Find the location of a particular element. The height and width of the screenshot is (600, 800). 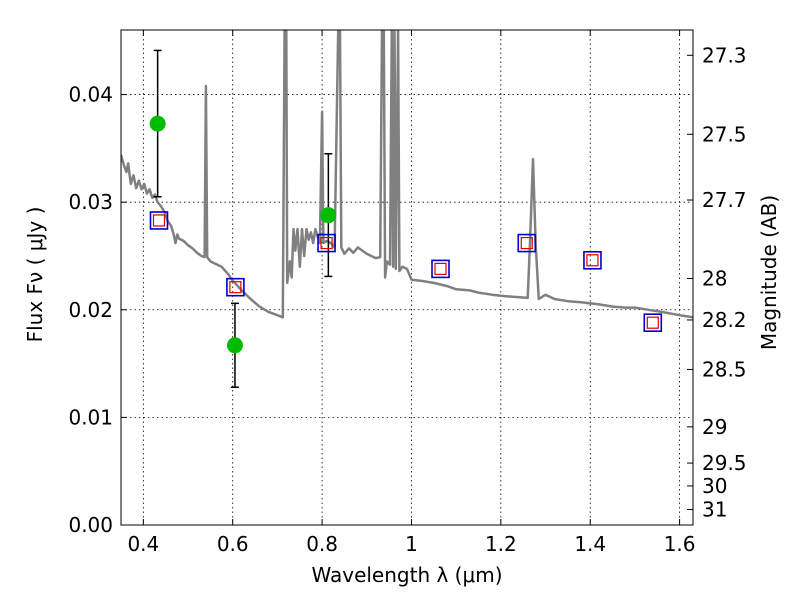

magnitude-tick-label: 28.5 is located at coordinates (724, 369).